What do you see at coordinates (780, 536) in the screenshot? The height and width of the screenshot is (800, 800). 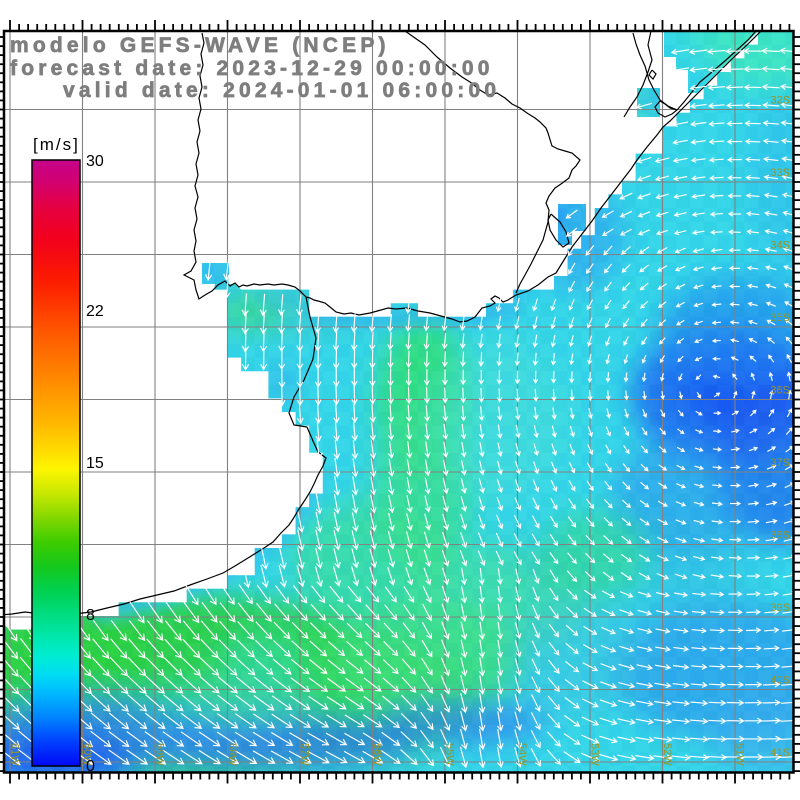 I see `svg-text: 38S` at bounding box center [780, 536].